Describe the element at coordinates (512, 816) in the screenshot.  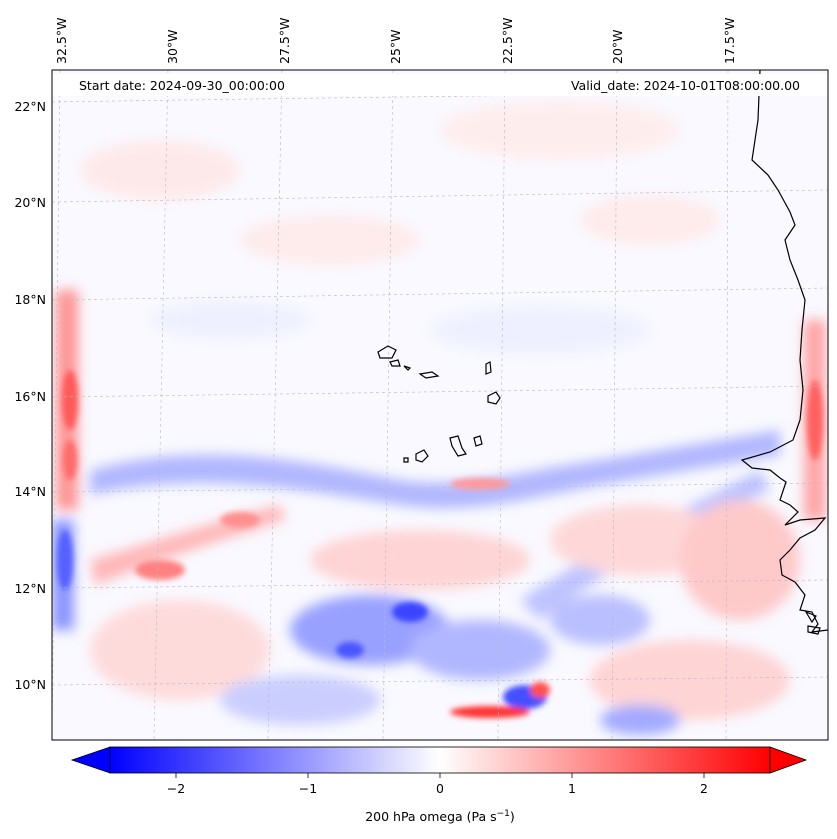
I see `colorbar-label-close: )` at that location.